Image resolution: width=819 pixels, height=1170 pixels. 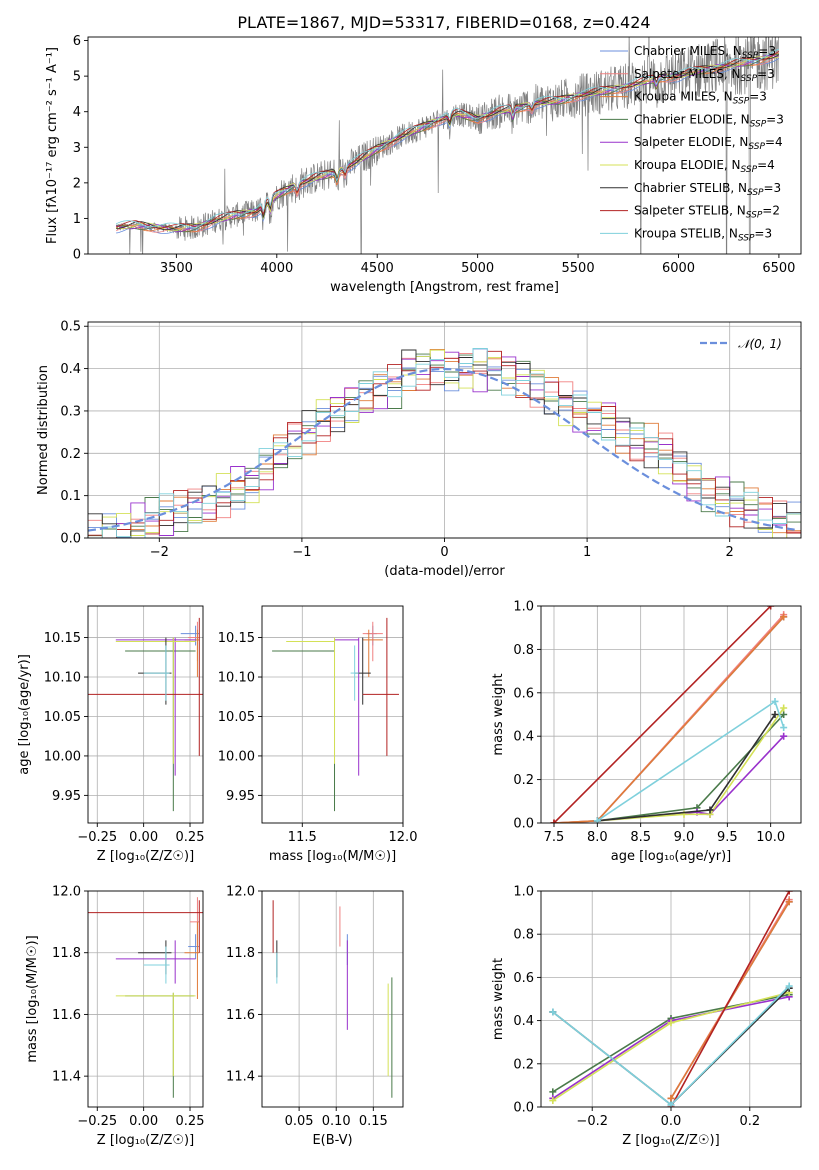 What do you see at coordinates (523, 693) in the screenshot?
I see `y-tick-label: 0.6` at bounding box center [523, 693].